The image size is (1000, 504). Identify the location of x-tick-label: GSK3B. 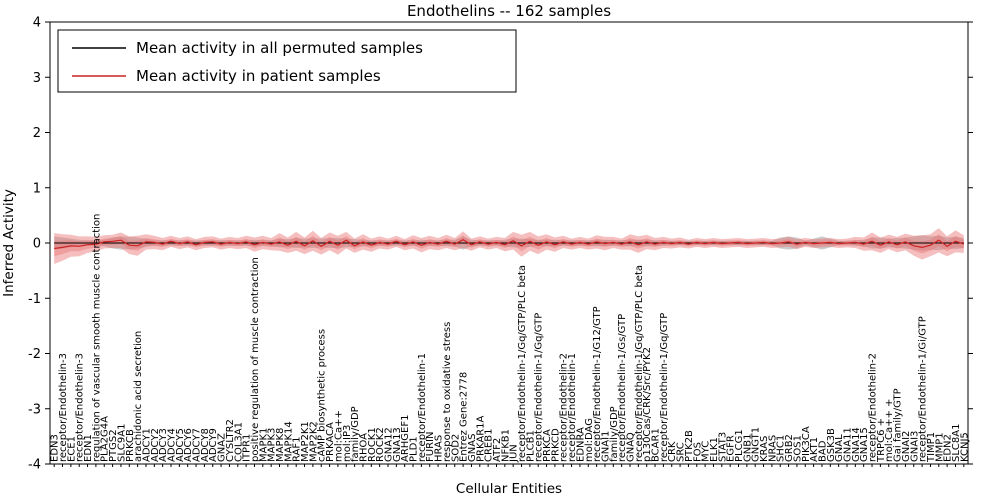
(831, 445).